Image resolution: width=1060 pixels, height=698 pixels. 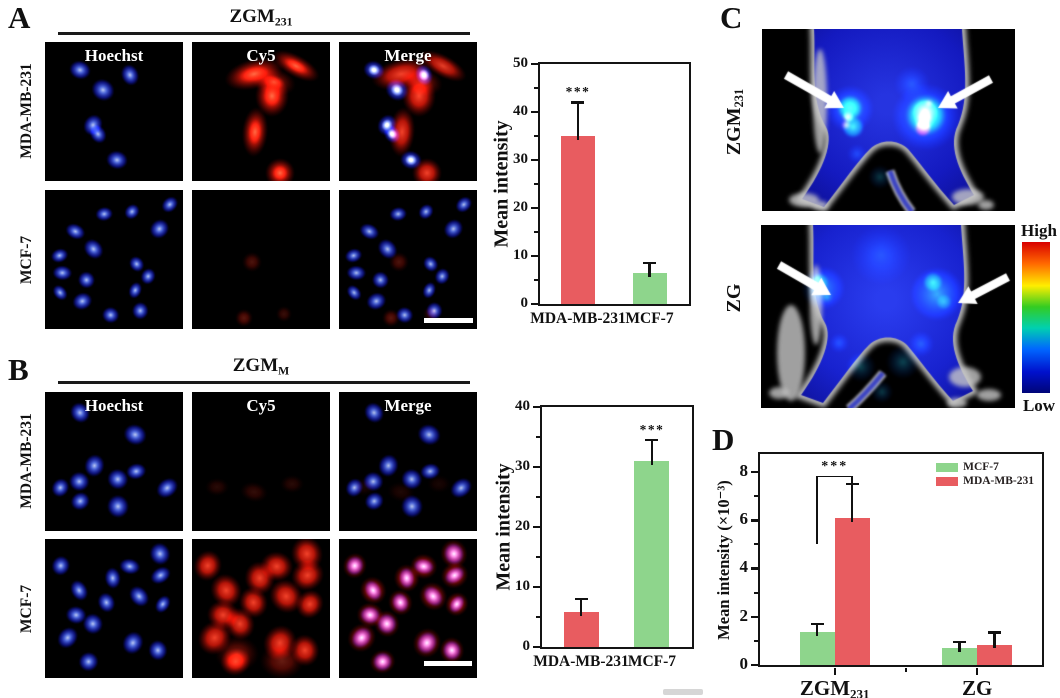 What do you see at coordinates (408, 405) in the screenshot?
I see `panel-b-col-label-merge: Merge` at bounding box center [408, 405].